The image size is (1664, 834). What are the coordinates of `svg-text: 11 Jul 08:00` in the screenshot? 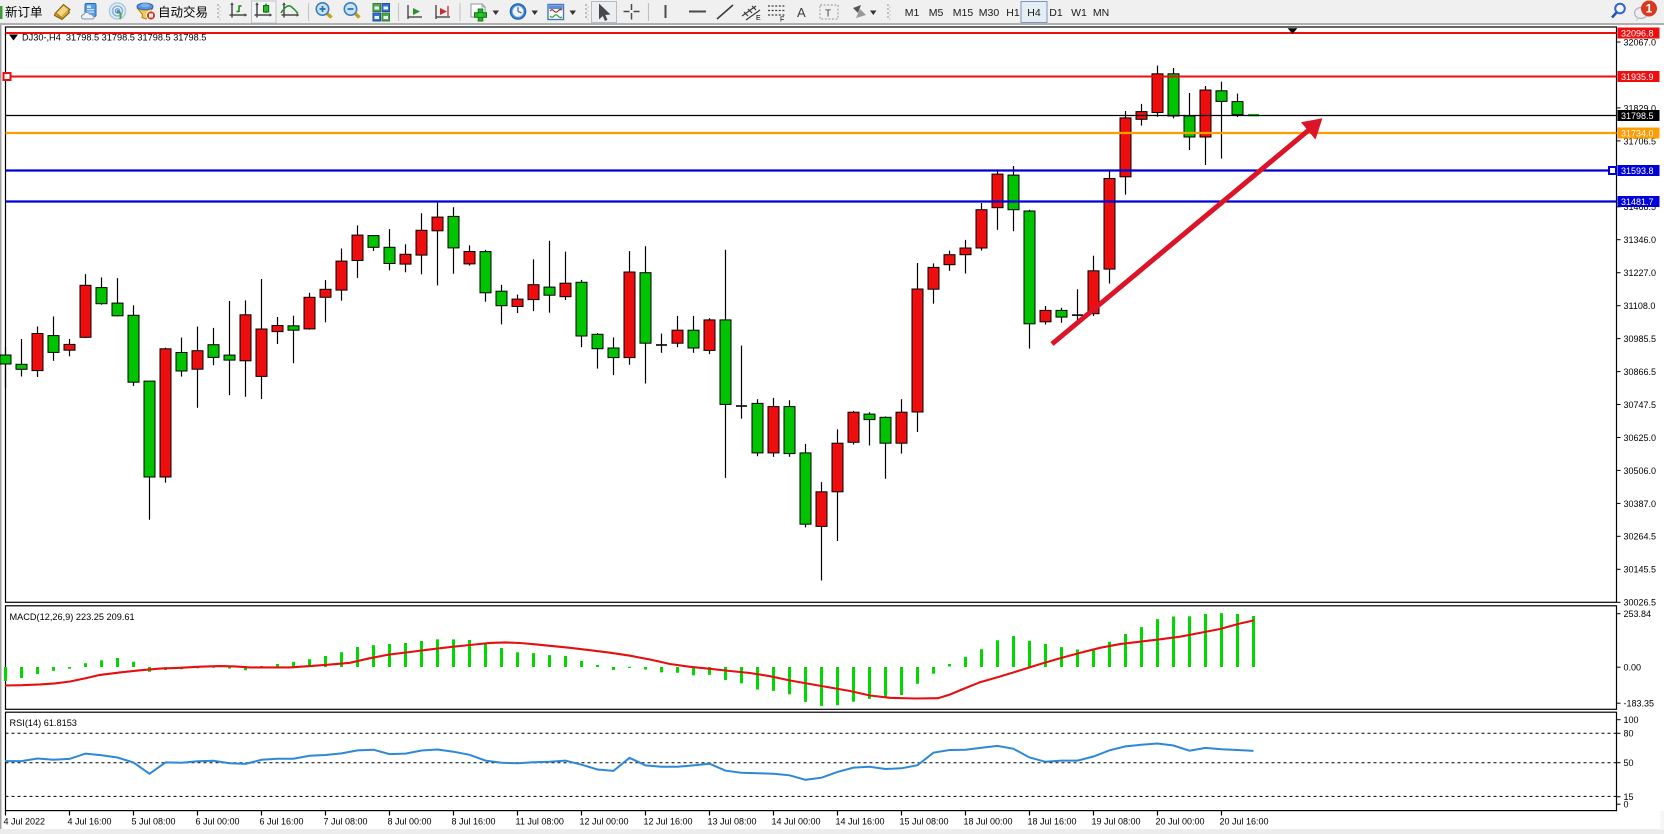 It's located at (540, 822).